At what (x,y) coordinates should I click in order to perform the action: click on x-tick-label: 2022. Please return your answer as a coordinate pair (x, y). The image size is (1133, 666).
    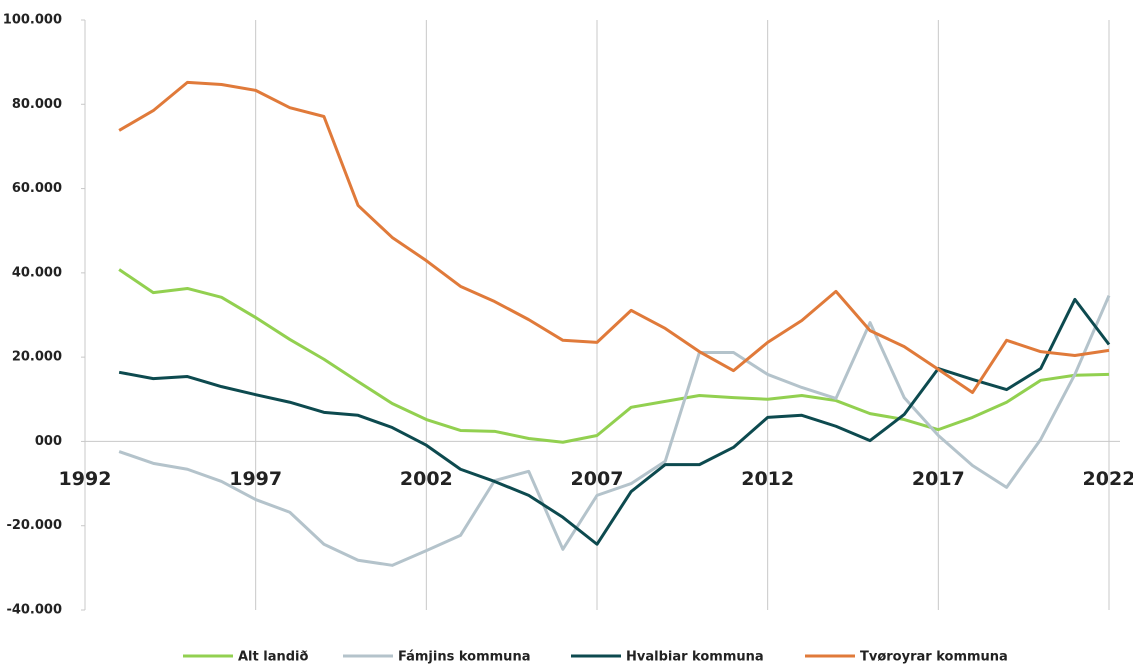
    Looking at the image, I should click on (1108, 479).